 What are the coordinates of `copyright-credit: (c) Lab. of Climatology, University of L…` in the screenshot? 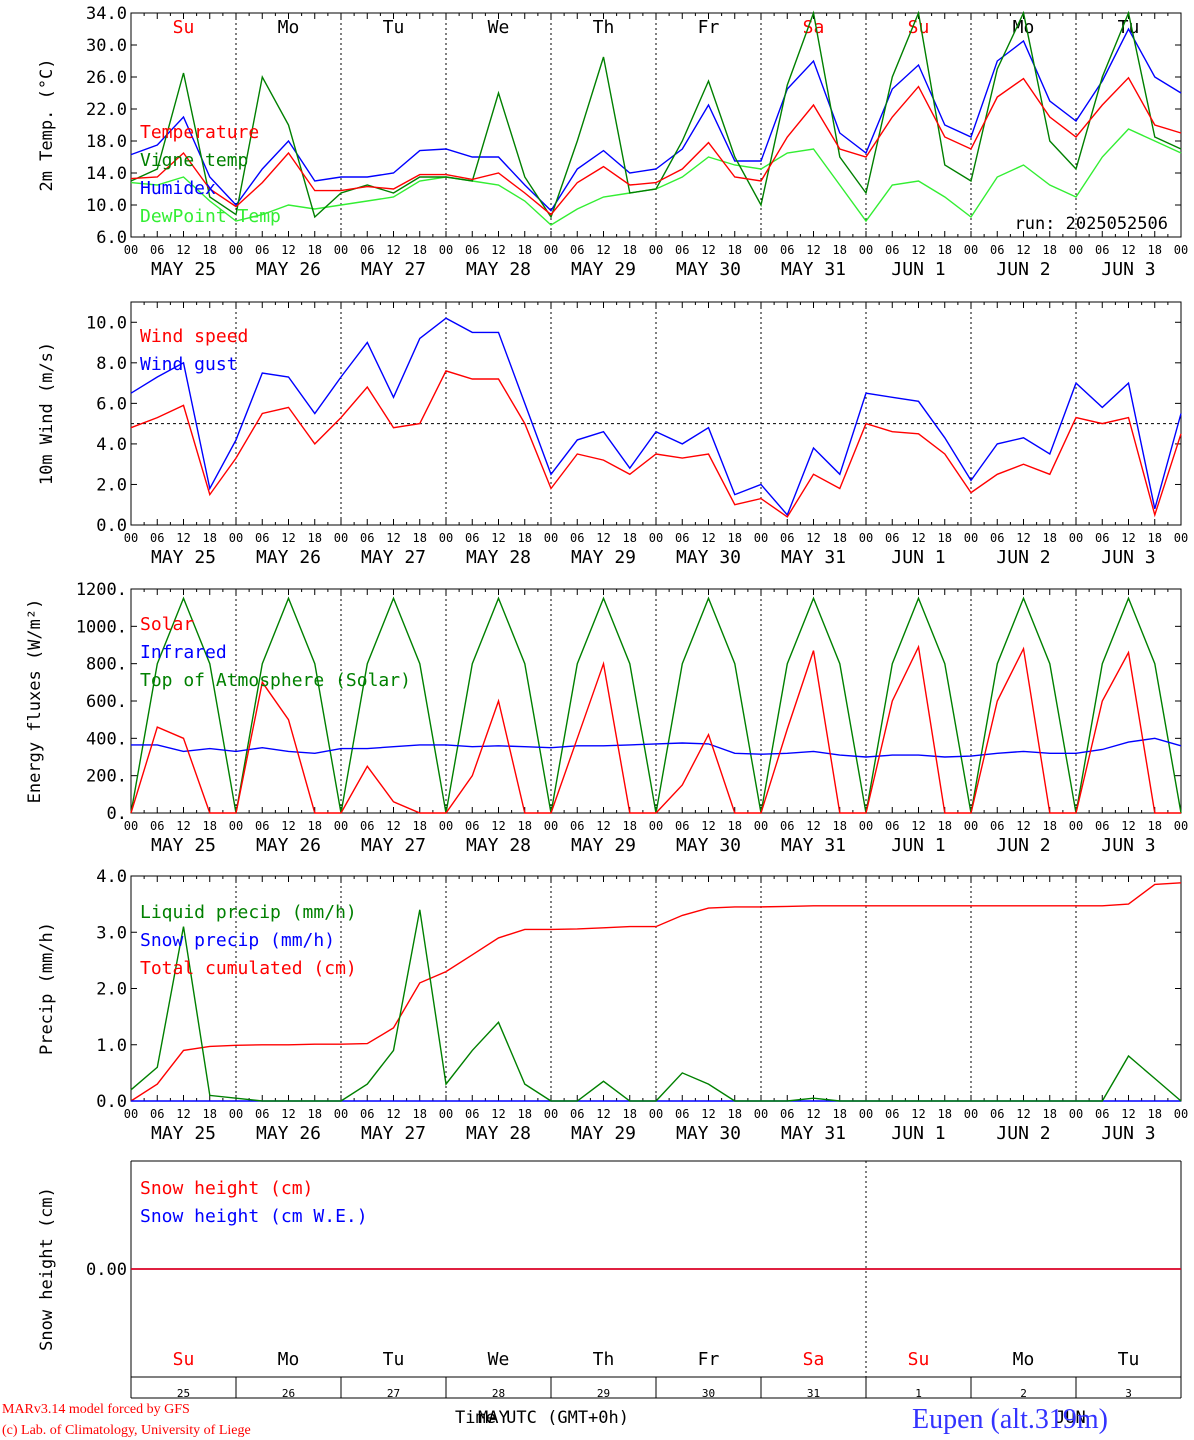 It's located at (126, 1430).